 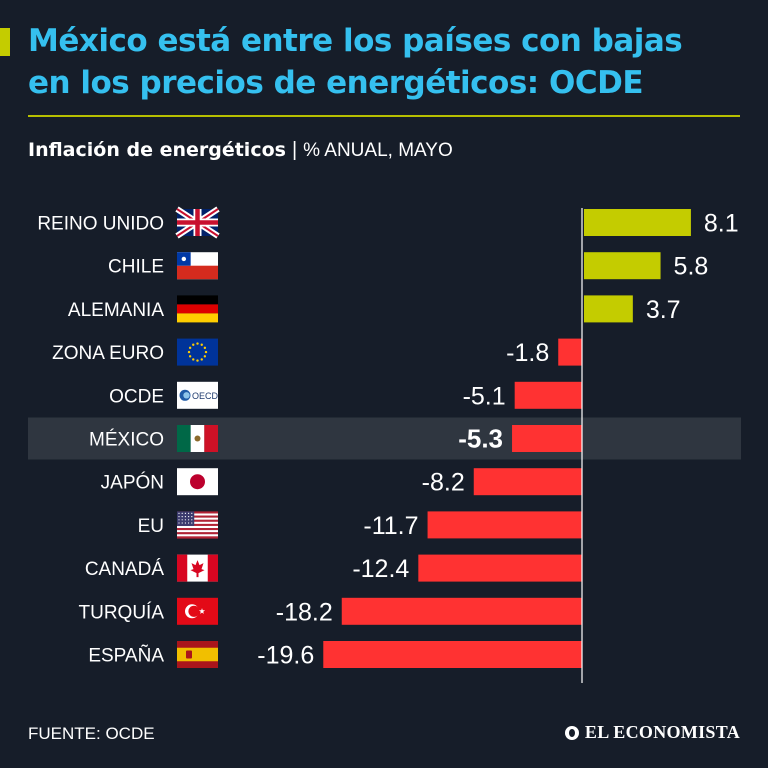 What do you see at coordinates (125, 569) in the screenshot?
I see `category-label-canada: CANADÁ` at bounding box center [125, 569].